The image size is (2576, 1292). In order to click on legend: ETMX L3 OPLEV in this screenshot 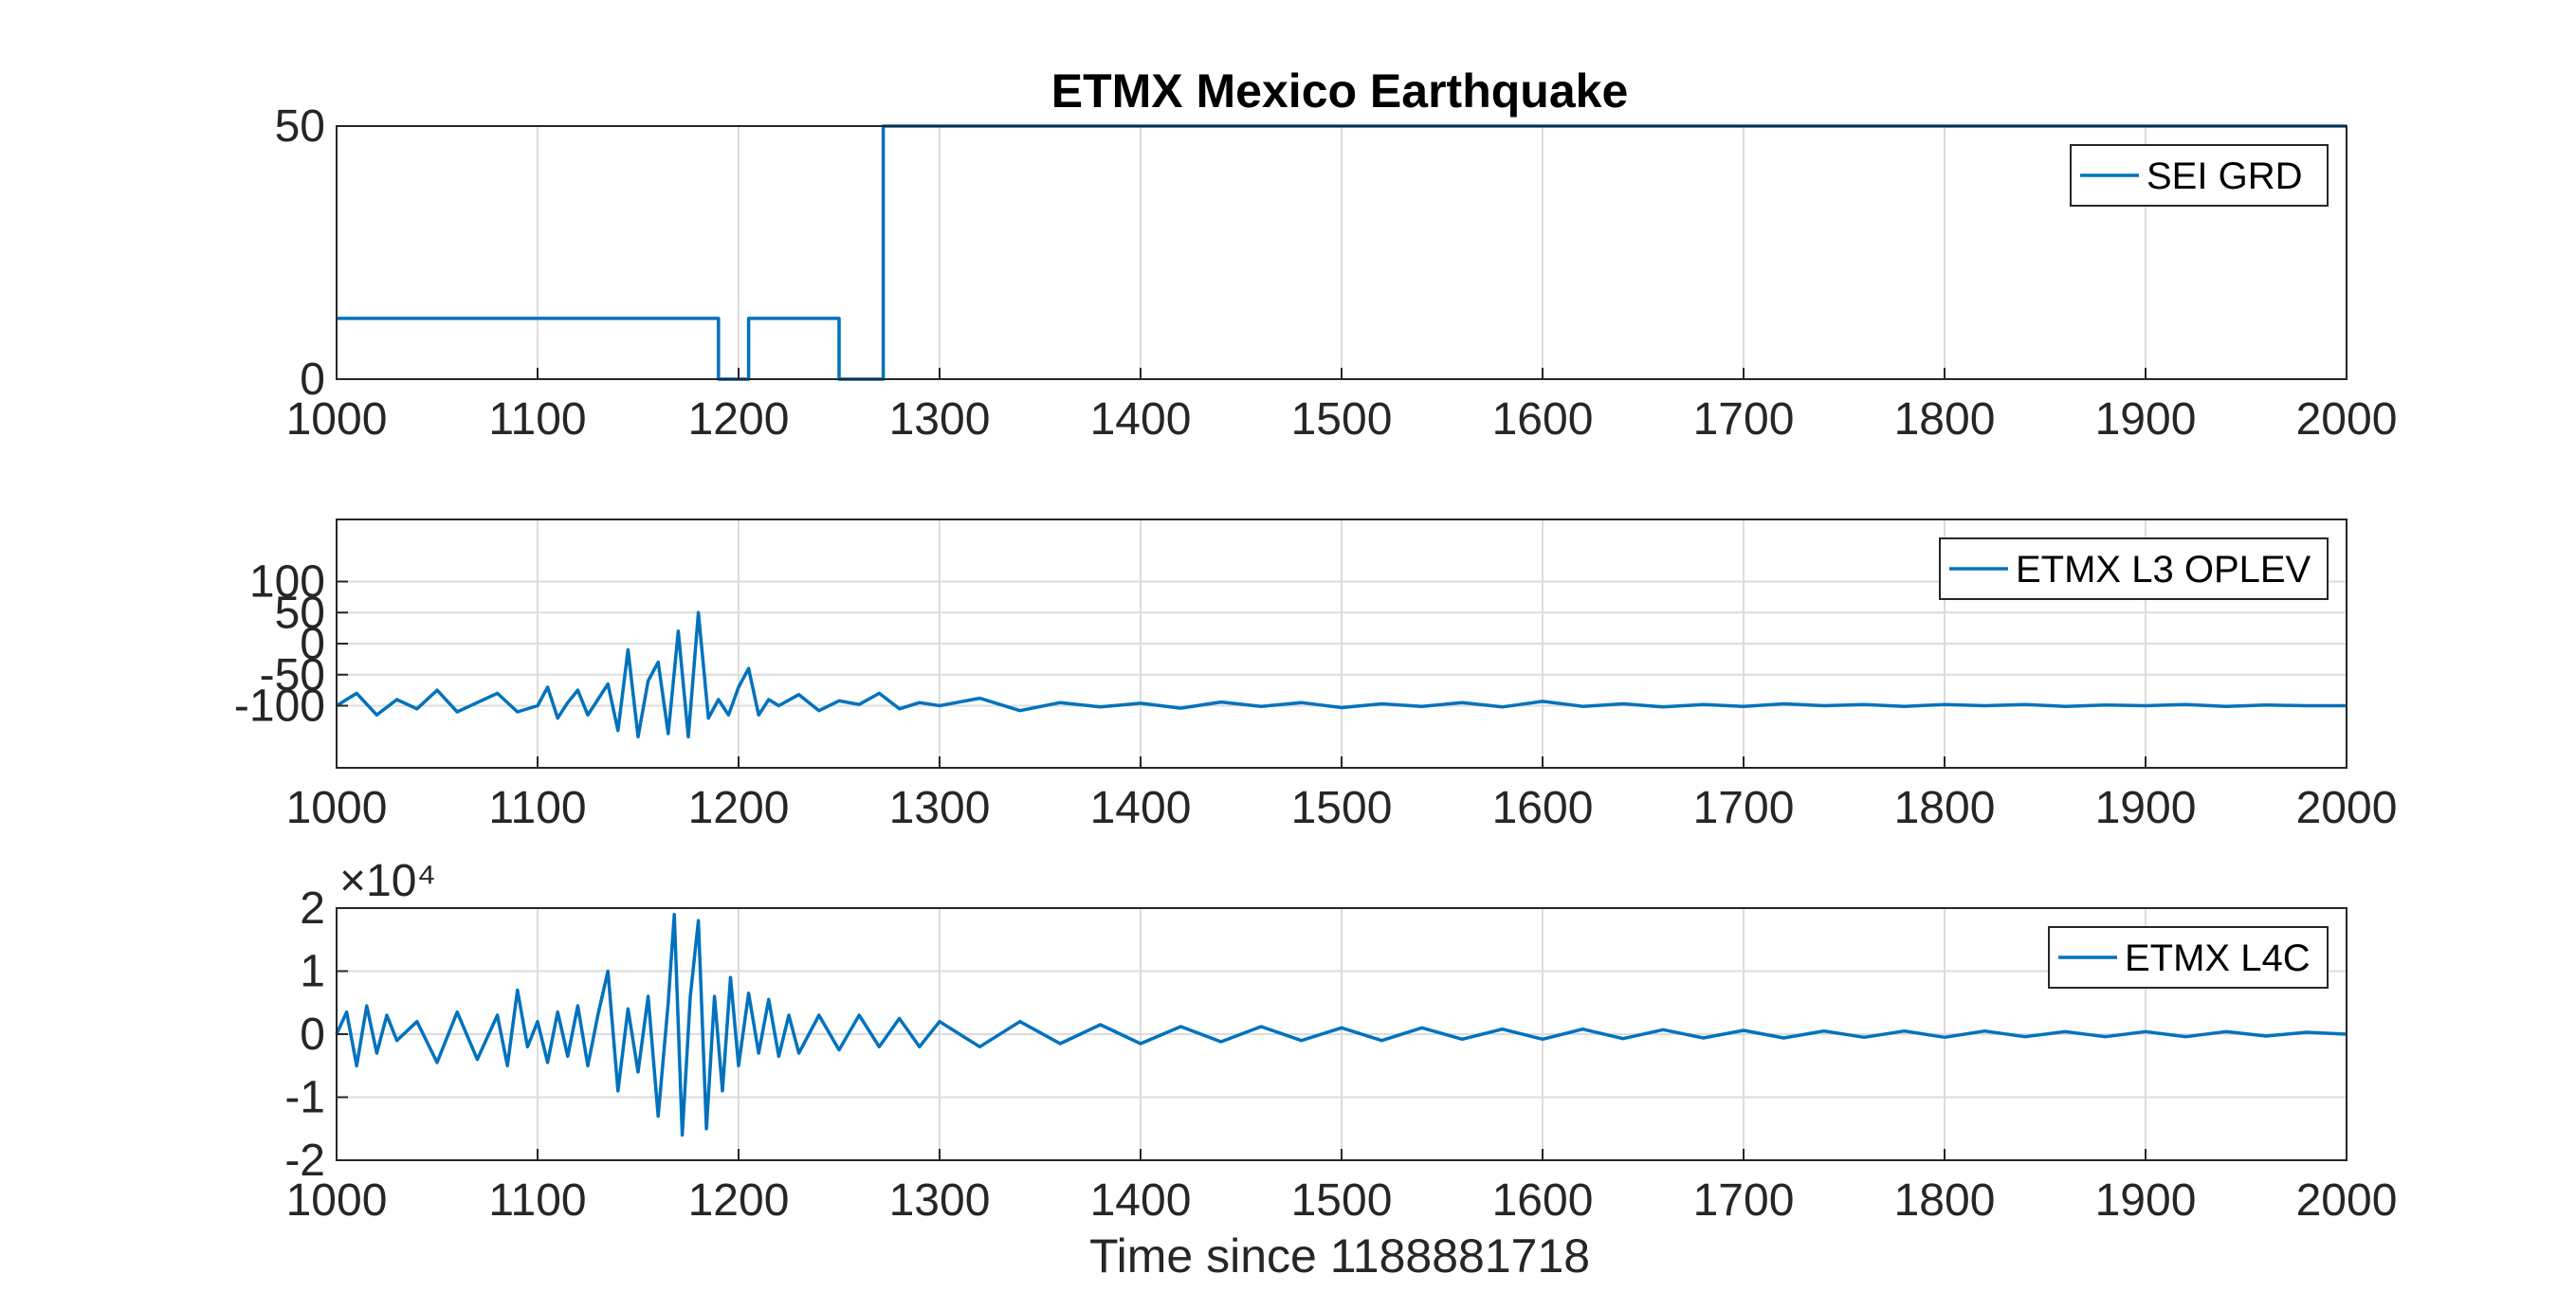, I will do `click(2134, 568)`.